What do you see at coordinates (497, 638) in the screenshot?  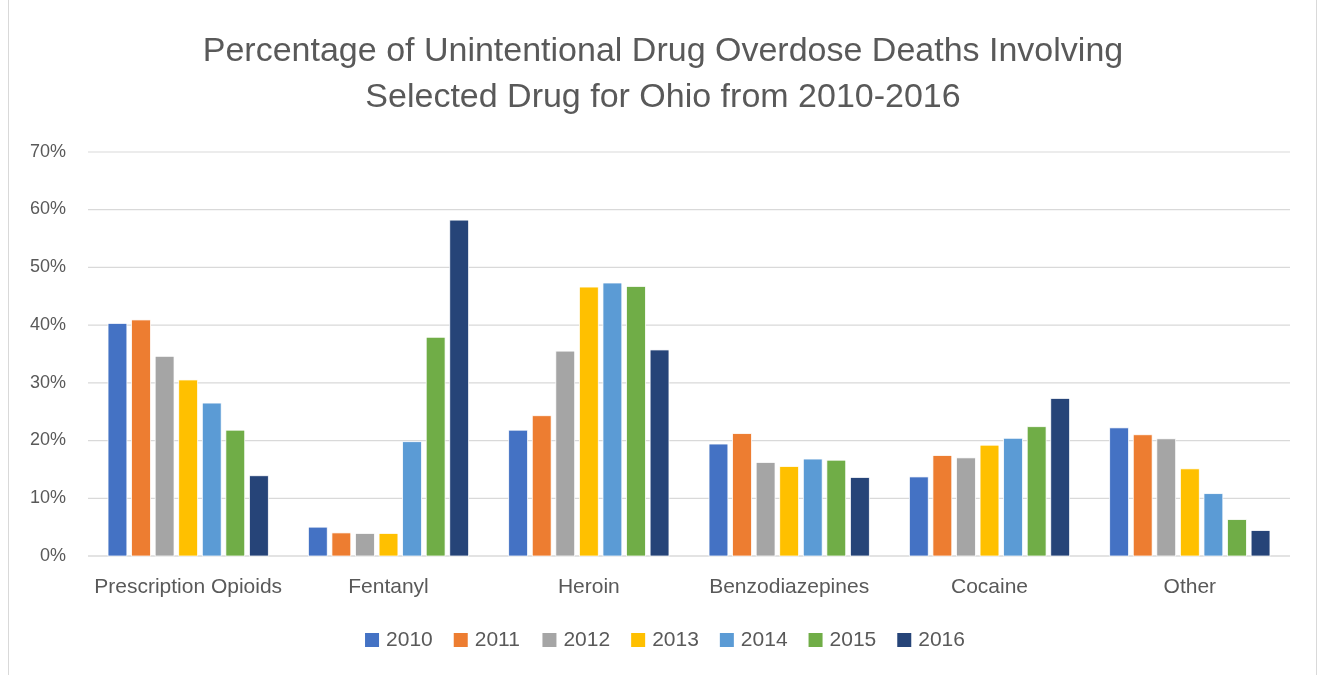 I see `legend-label: 2011` at bounding box center [497, 638].